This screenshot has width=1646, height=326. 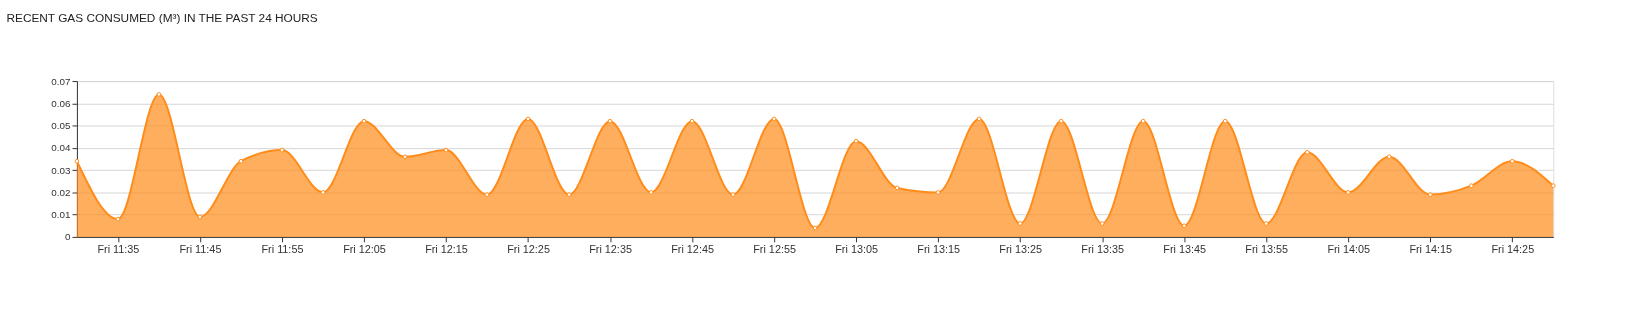 What do you see at coordinates (856, 249) in the screenshot?
I see `x-tick-label: Fri 13:05` at bounding box center [856, 249].